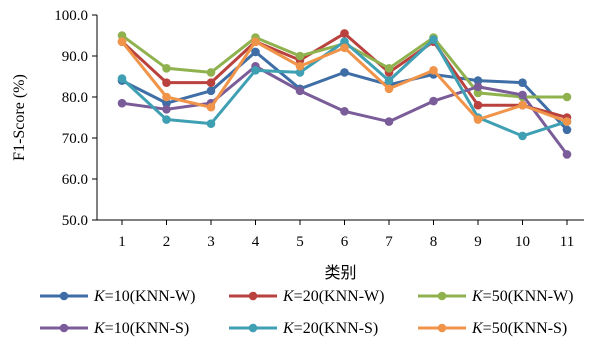 This screenshot has height=346, width=593. What do you see at coordinates (522, 242) in the screenshot?
I see `x-tick-label: 10` at bounding box center [522, 242].